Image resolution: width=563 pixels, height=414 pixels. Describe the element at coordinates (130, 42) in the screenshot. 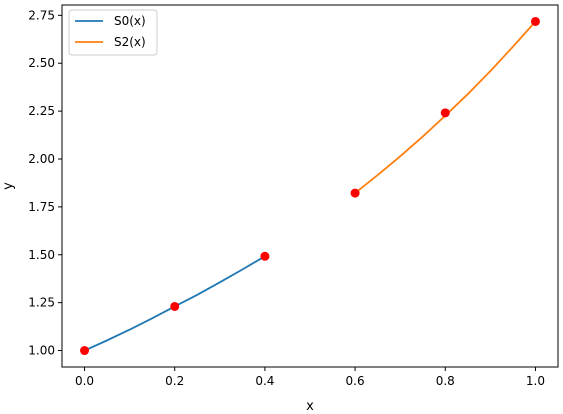

I see `legend-label: S2(x)` at that location.